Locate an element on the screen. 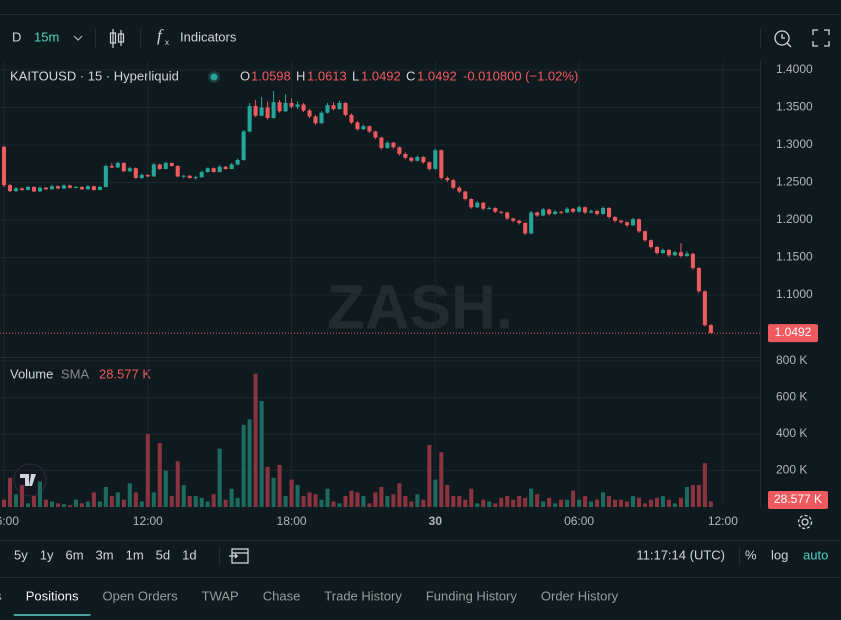 The width and height of the screenshot is (841, 620). range-button: 3m is located at coordinates (105, 554).